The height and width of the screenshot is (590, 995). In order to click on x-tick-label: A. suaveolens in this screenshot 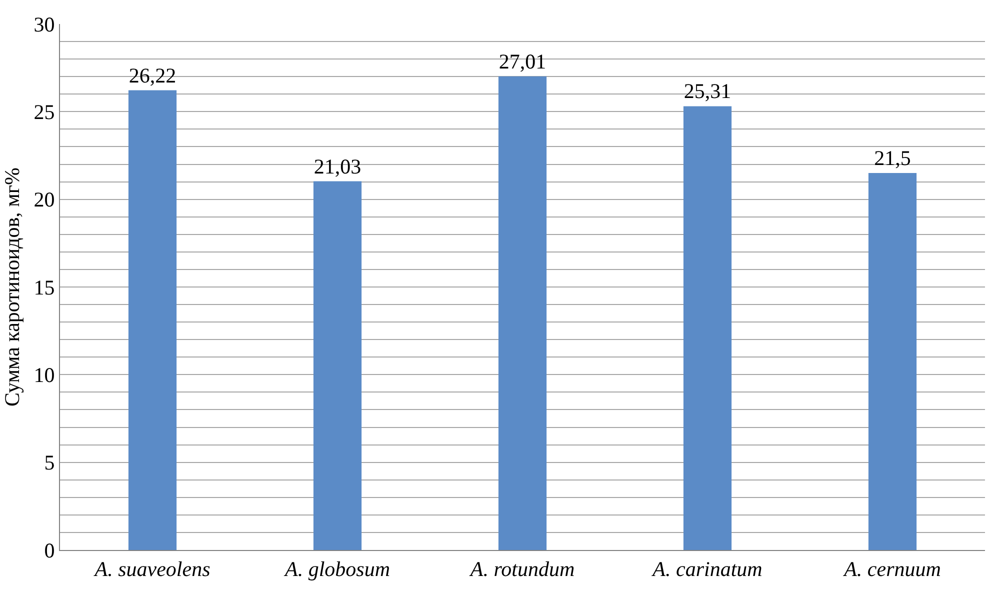, I will do `click(151, 569)`.